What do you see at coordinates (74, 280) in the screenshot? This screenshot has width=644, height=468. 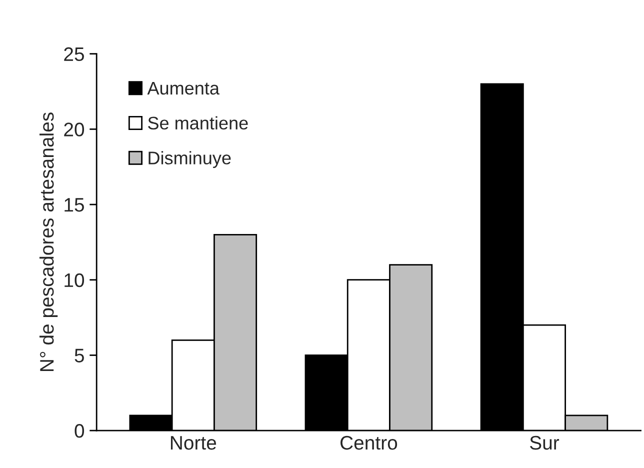 I see `y-tick-label: 10` at bounding box center [74, 280].